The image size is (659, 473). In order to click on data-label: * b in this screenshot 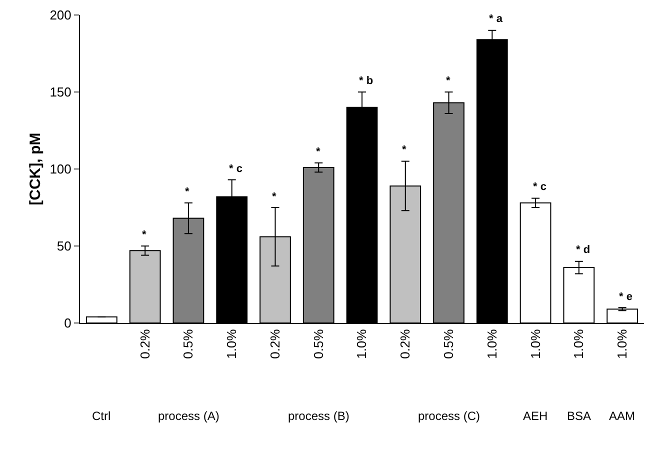, I will do `click(366, 81)`.